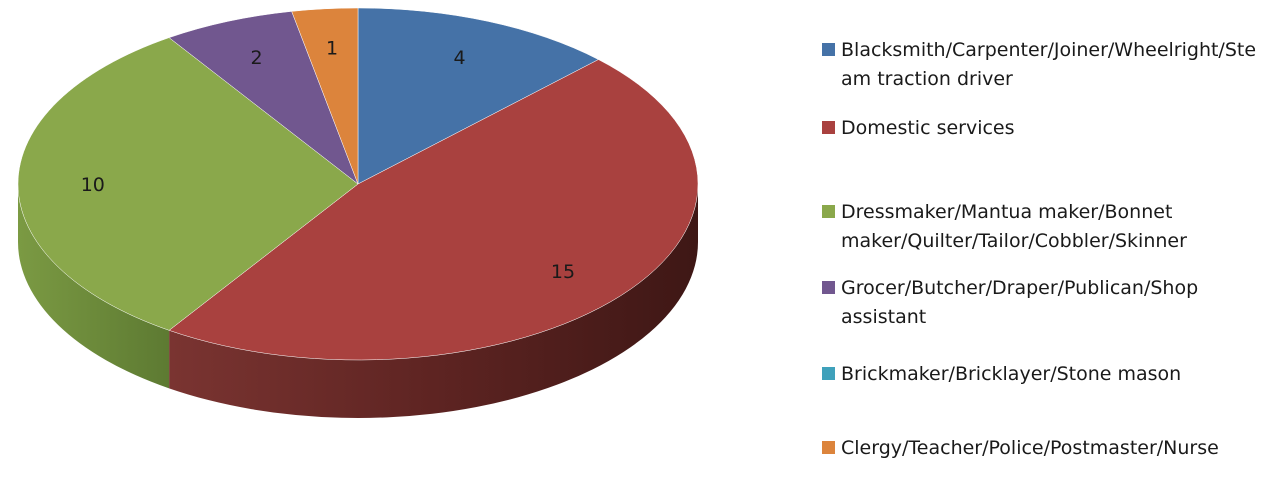 This screenshot has width=1265, height=497. I want to click on legend-label: Brickmaker/Bricklayer/Stone mason, so click(1011, 374).